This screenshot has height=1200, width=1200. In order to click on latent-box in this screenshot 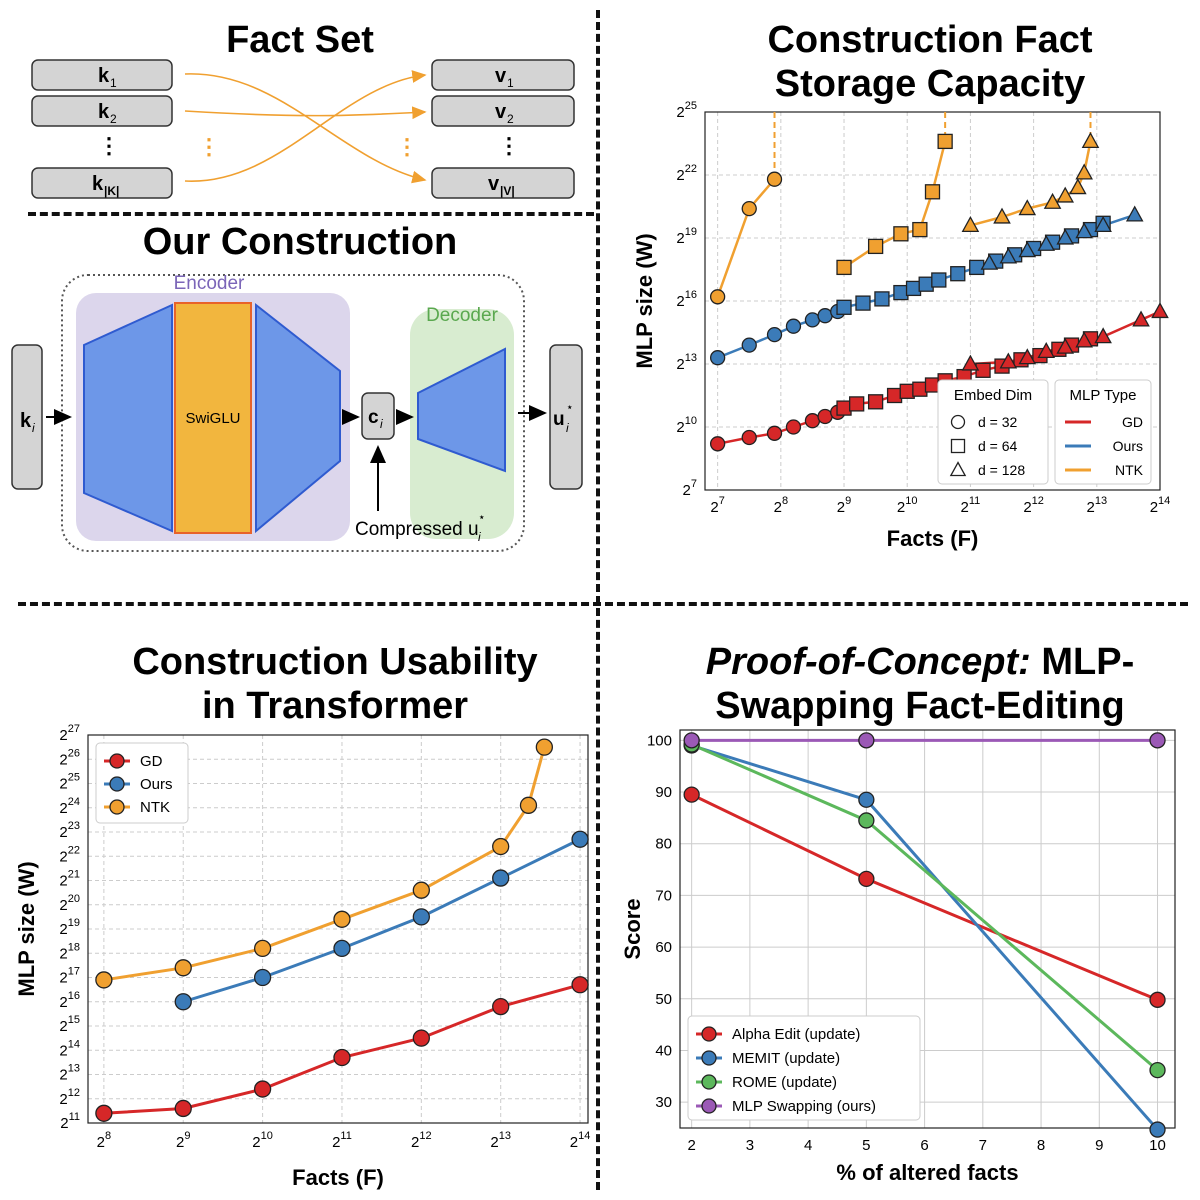, I will do `click(378, 416)`.